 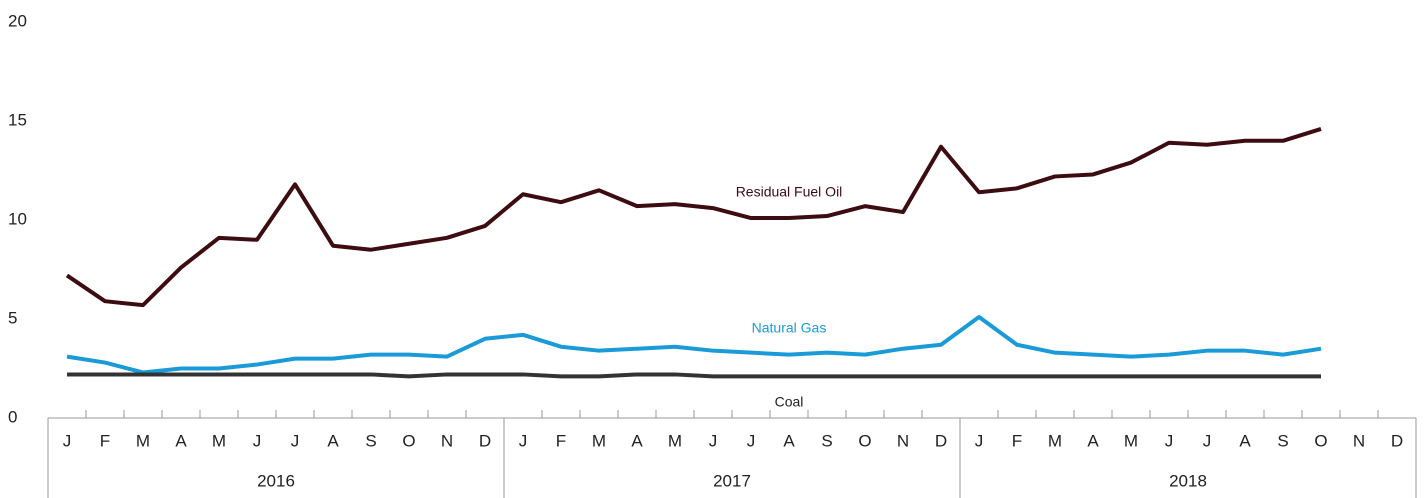 I want to click on y-tick-label: 5, so click(x=12, y=317).